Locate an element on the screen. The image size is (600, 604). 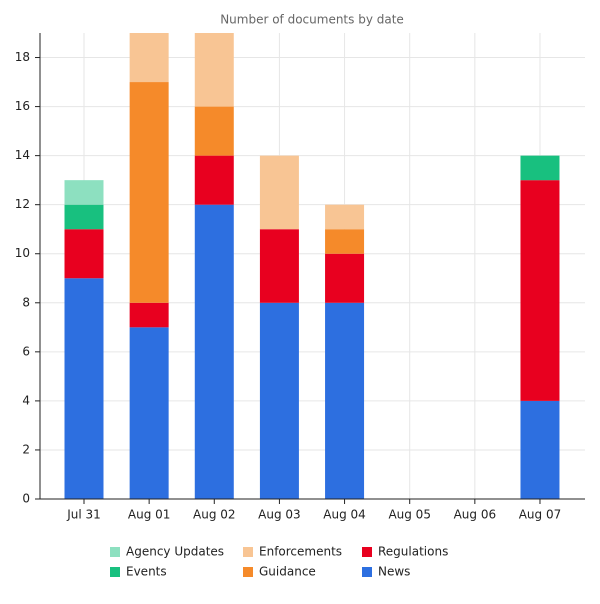
x-tick-label: Jul 31 is located at coordinates (83, 515).